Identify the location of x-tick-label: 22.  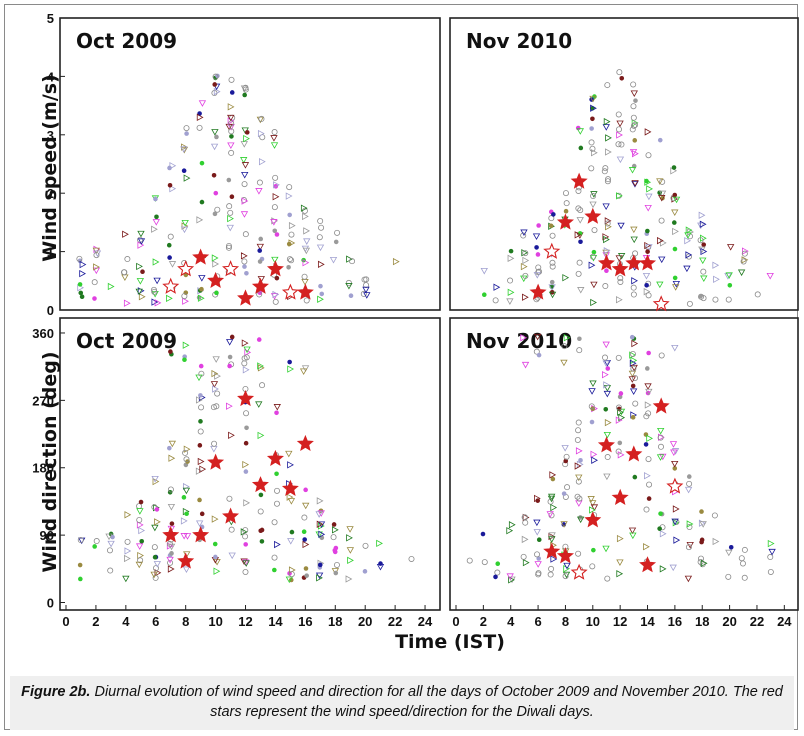
(757, 621).